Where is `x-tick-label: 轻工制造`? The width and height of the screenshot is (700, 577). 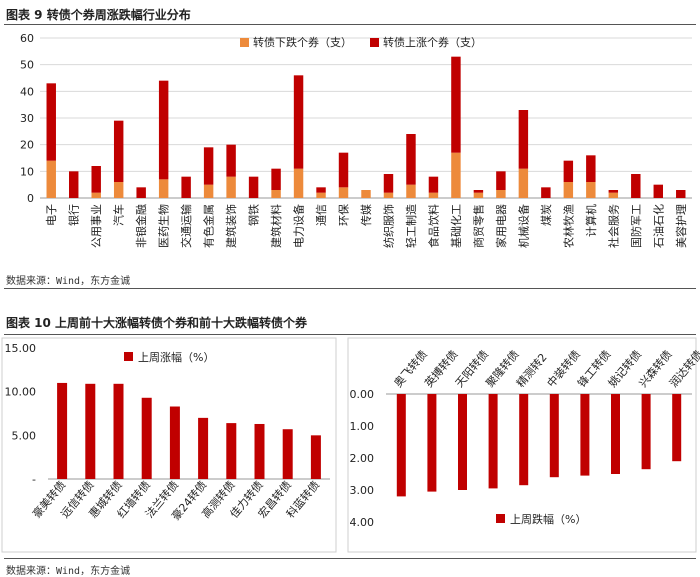 x-tick-label: 轻工制造 is located at coordinates (411, 226).